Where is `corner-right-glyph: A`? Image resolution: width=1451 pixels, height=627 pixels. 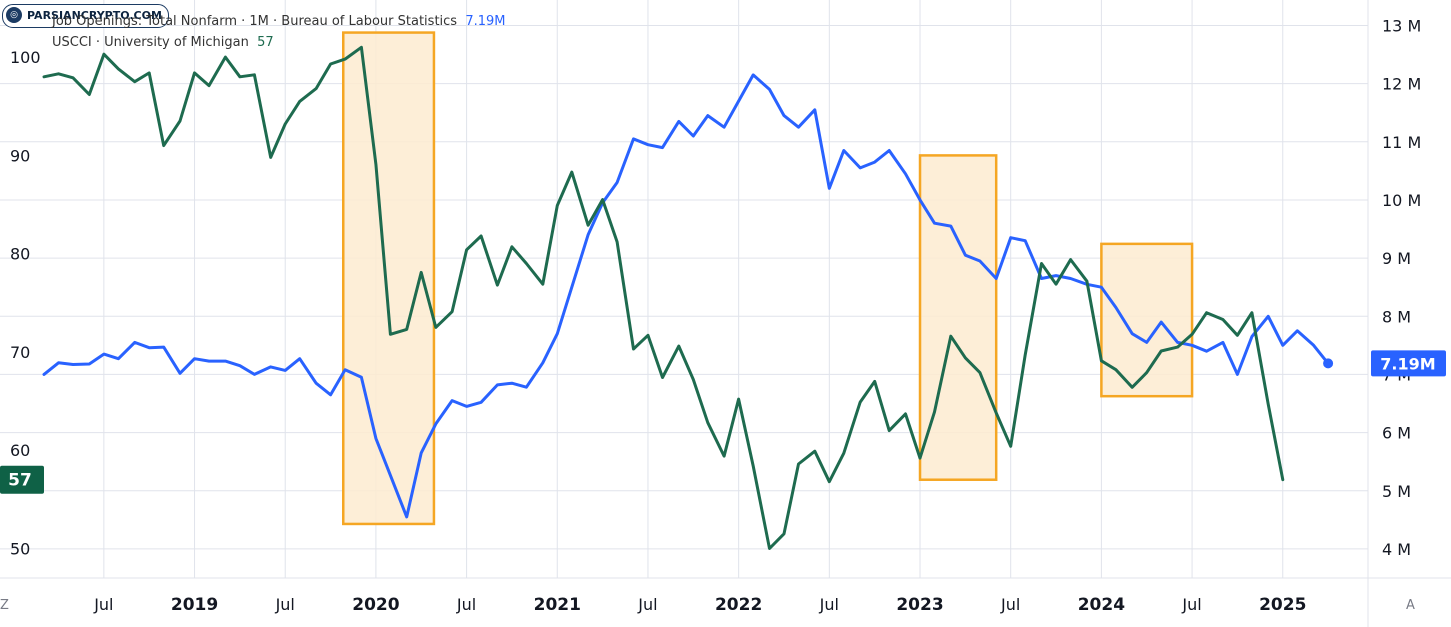
corner-right-glyph: A is located at coordinates (1410, 605).